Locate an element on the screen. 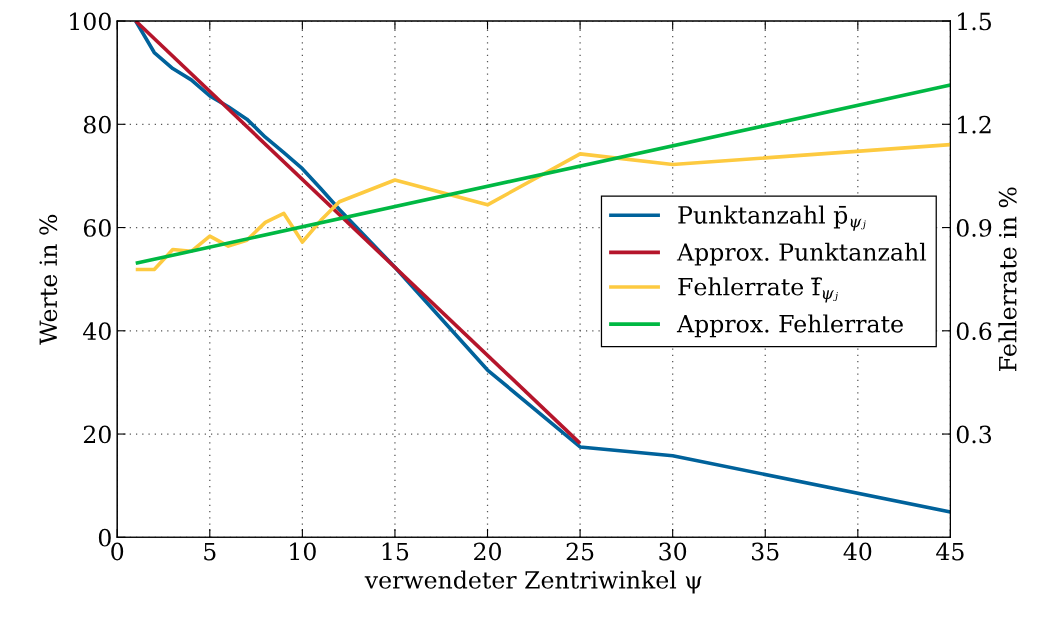 The image size is (1056, 619). x-tick-label: 45 is located at coordinates (950, 551).